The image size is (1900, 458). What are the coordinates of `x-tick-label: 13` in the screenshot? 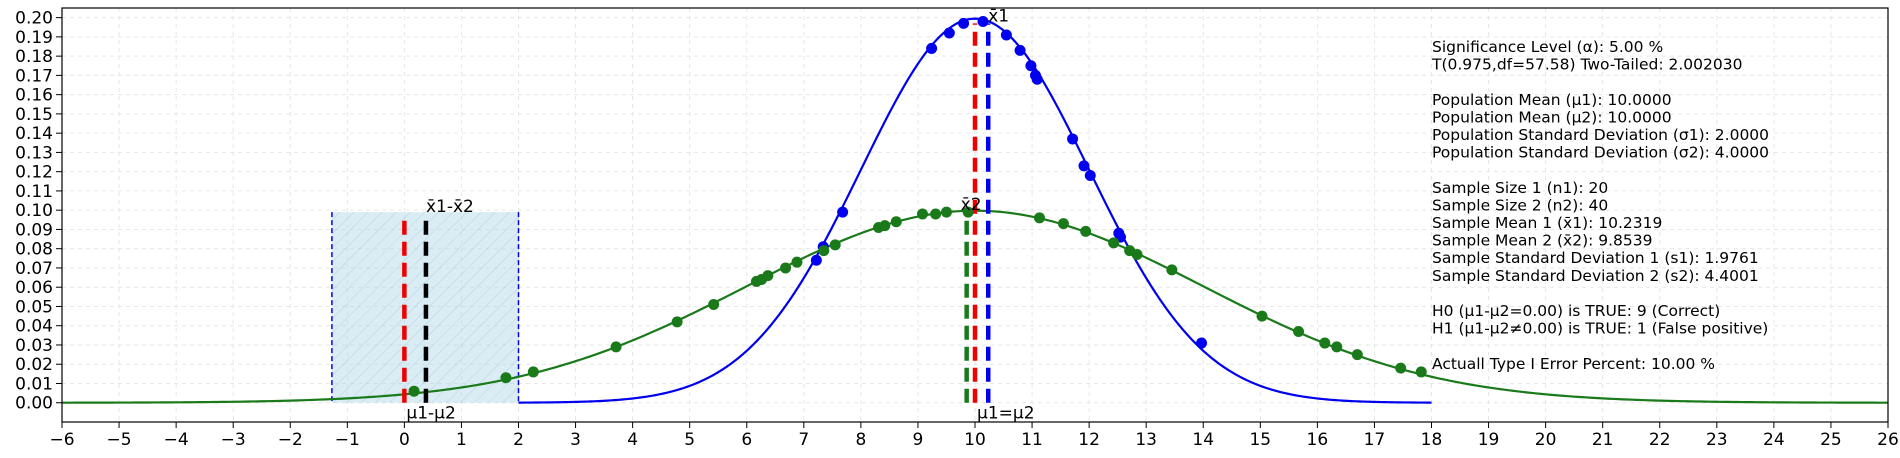 It's located at (1146, 440).